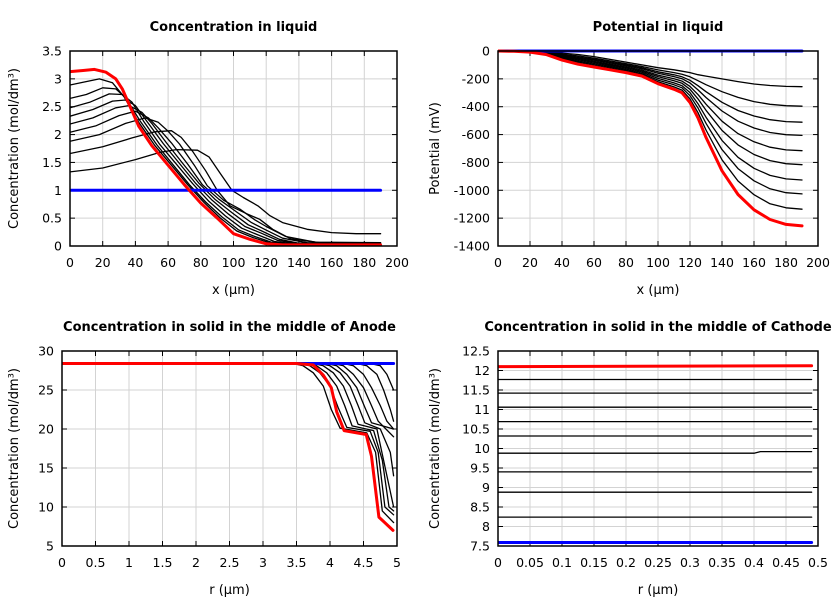  What do you see at coordinates (229, 590) in the screenshot?
I see `x-axis-label: r (µm)` at bounding box center [229, 590].